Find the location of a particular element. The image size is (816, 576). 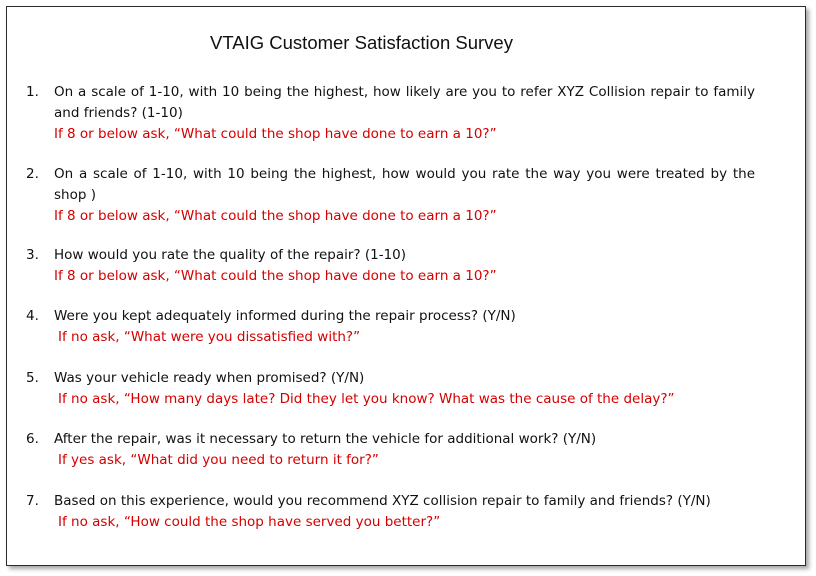

question-number: 2. is located at coordinates (32, 174).